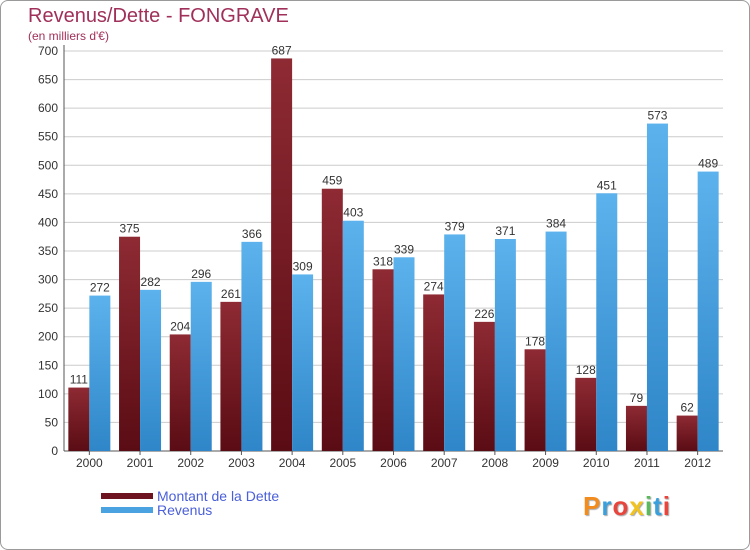  I want to click on data-label: 272, so click(100, 288).